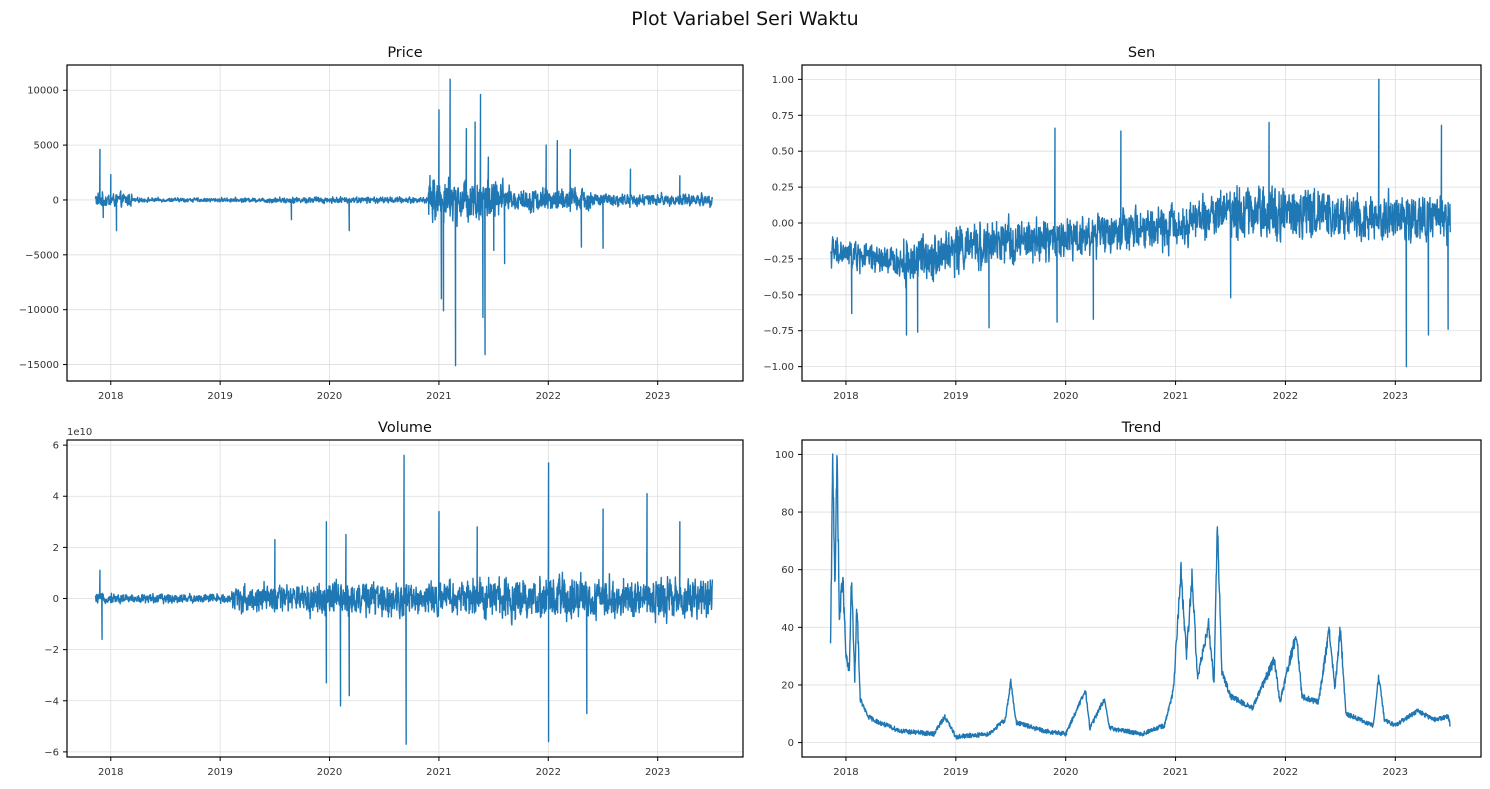  What do you see at coordinates (744, 19) in the screenshot?
I see `figure-title: Plot Variabel Seri Waktu` at bounding box center [744, 19].